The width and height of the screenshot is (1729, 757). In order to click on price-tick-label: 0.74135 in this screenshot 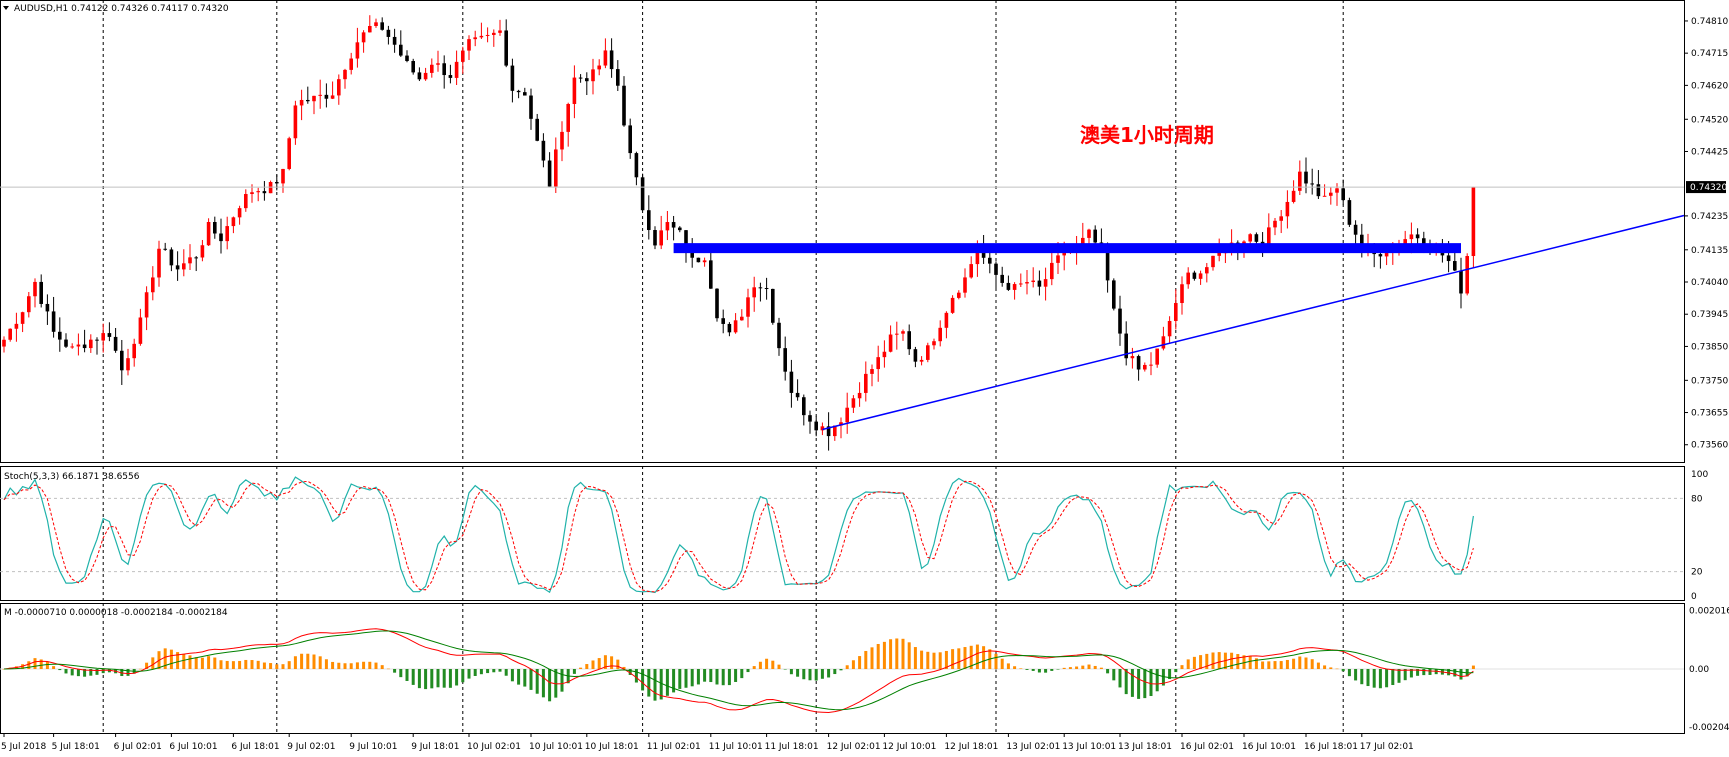, I will do `click(1709, 251)`.